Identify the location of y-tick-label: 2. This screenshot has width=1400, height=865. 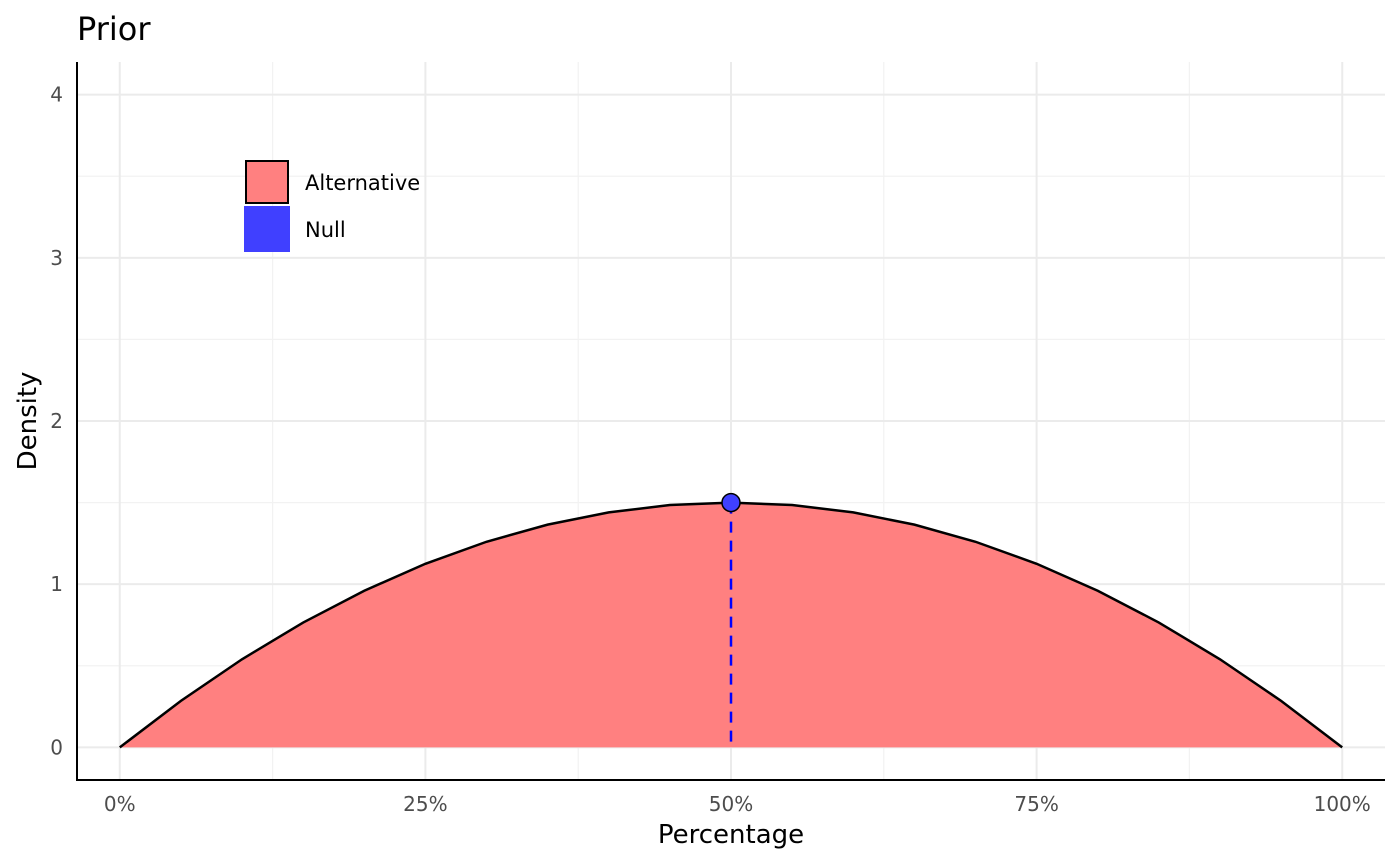
(56, 421).